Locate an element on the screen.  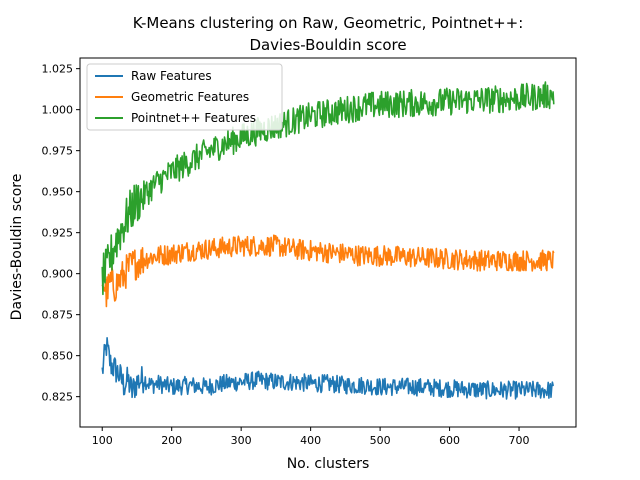
y-tick-label: 1.000 is located at coordinates (58, 110).